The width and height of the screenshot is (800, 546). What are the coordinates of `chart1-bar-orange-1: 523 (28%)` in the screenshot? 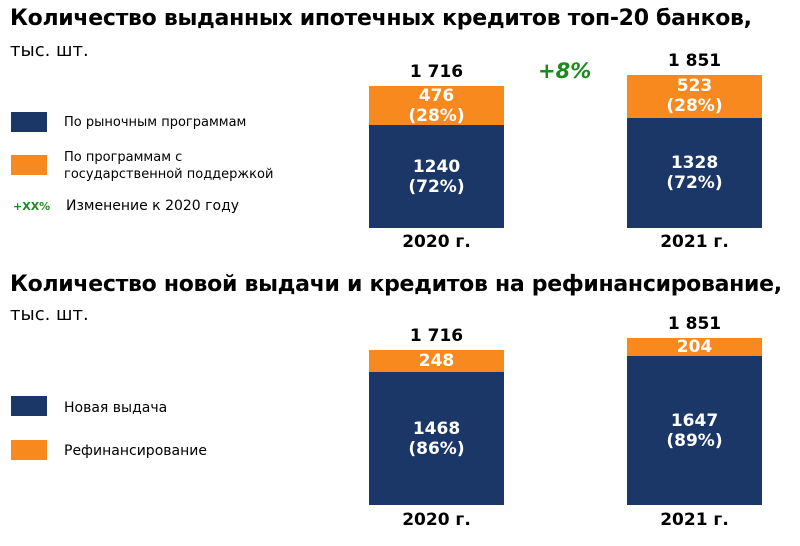 It's located at (694, 96).